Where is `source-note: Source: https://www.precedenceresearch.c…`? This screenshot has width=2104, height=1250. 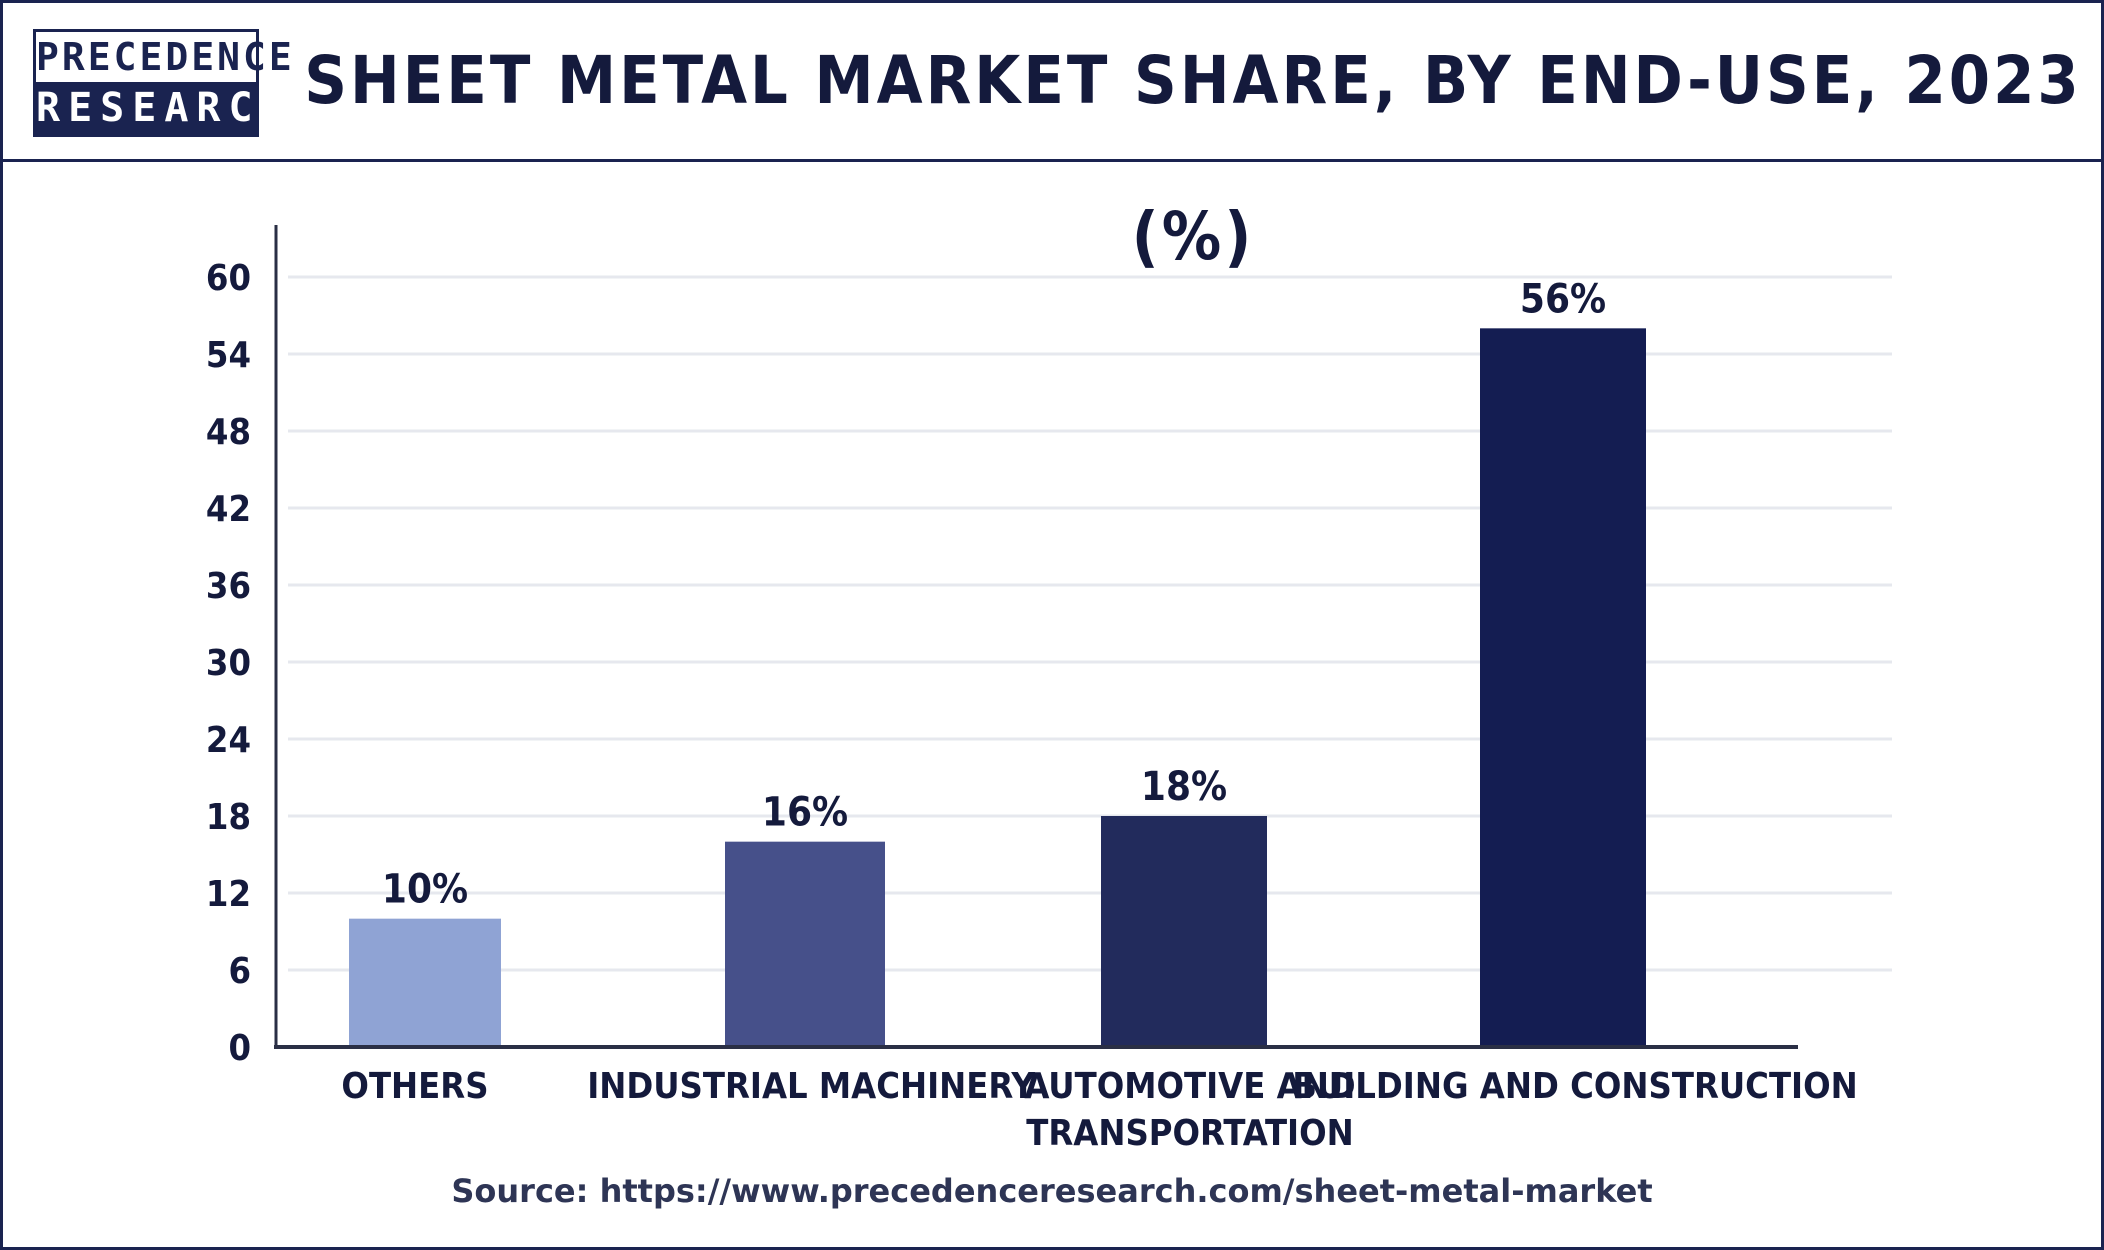
source-note: Source: https://www.precedenceresearch.c… is located at coordinates (1052, 1191).